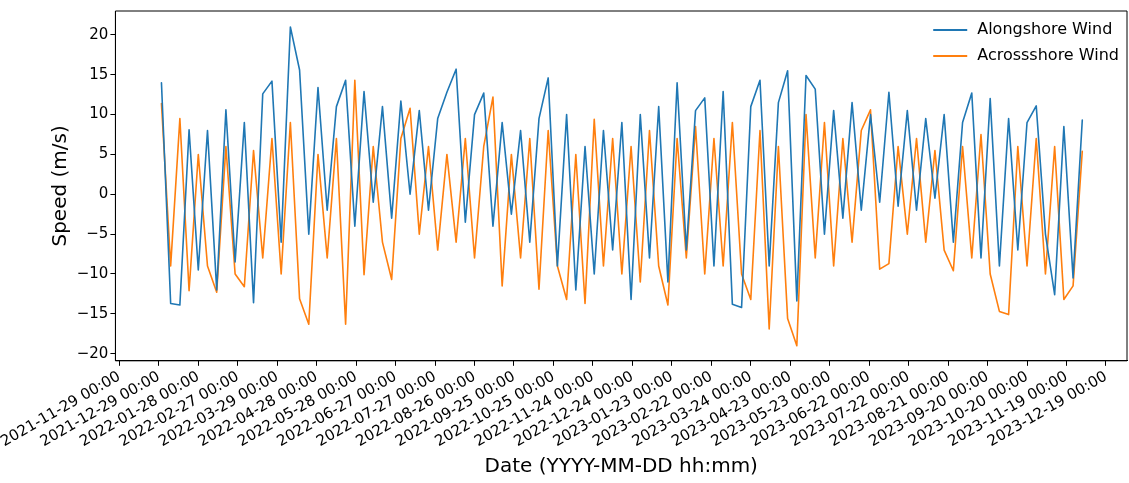 This screenshot has height=483, width=1129. Describe the element at coordinates (621, 465) in the screenshot. I see `x-axis-title: Date (YYYY-MM-DD hh:mm)` at that location.